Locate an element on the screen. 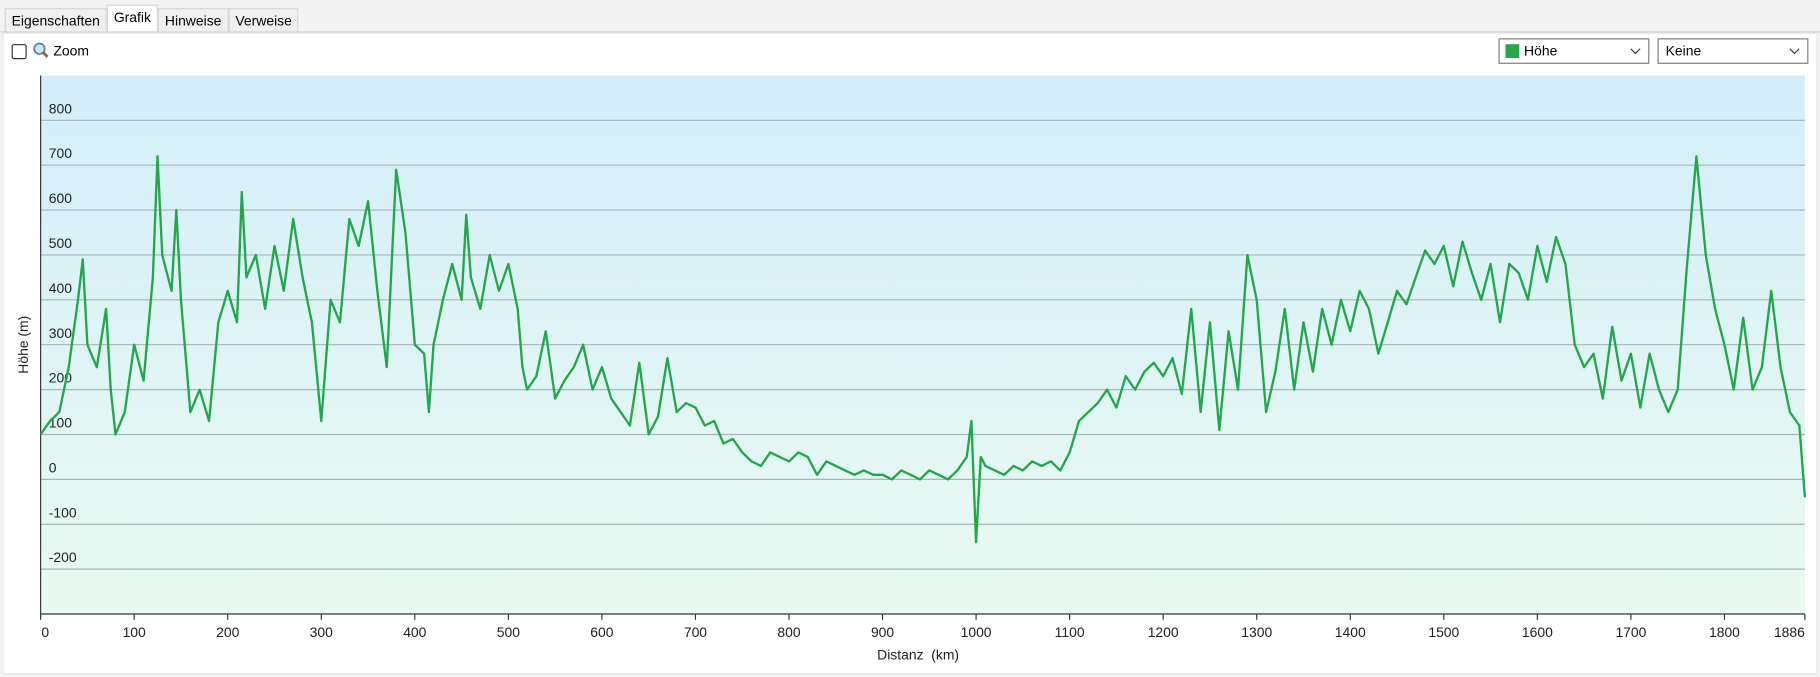 This screenshot has width=1820, height=677. tab: Verweise is located at coordinates (263, 20).